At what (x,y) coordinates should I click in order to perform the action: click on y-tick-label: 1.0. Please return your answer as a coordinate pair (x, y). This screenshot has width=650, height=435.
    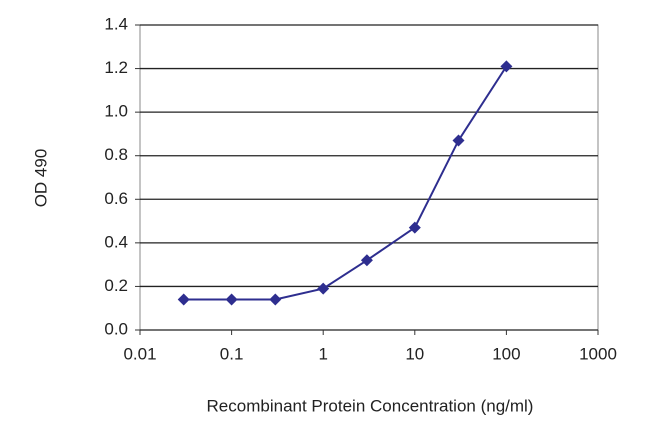
    Looking at the image, I should click on (116, 111).